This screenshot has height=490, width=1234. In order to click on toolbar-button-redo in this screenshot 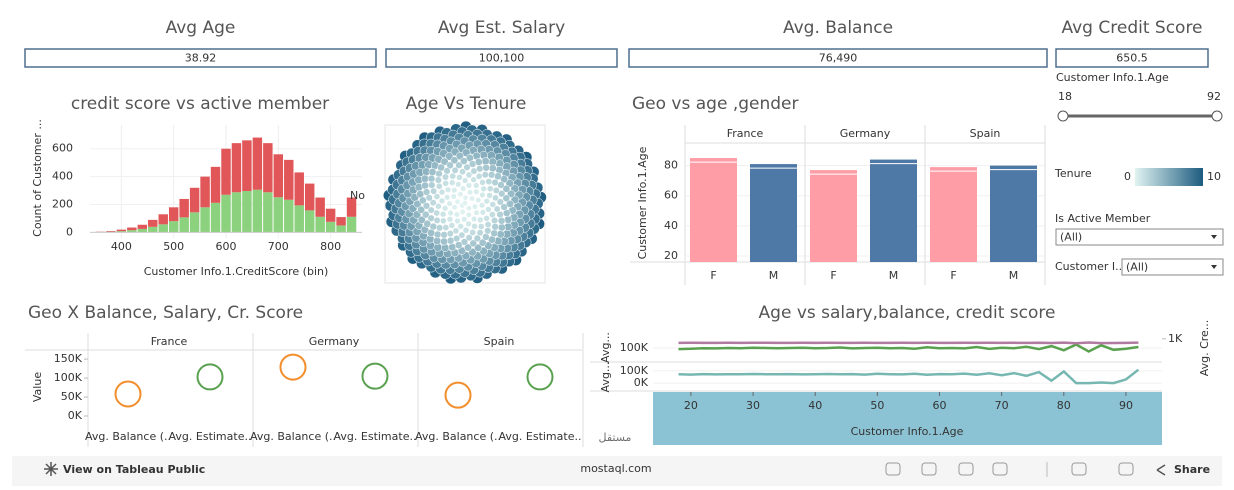, I will do `click(929, 469)`.